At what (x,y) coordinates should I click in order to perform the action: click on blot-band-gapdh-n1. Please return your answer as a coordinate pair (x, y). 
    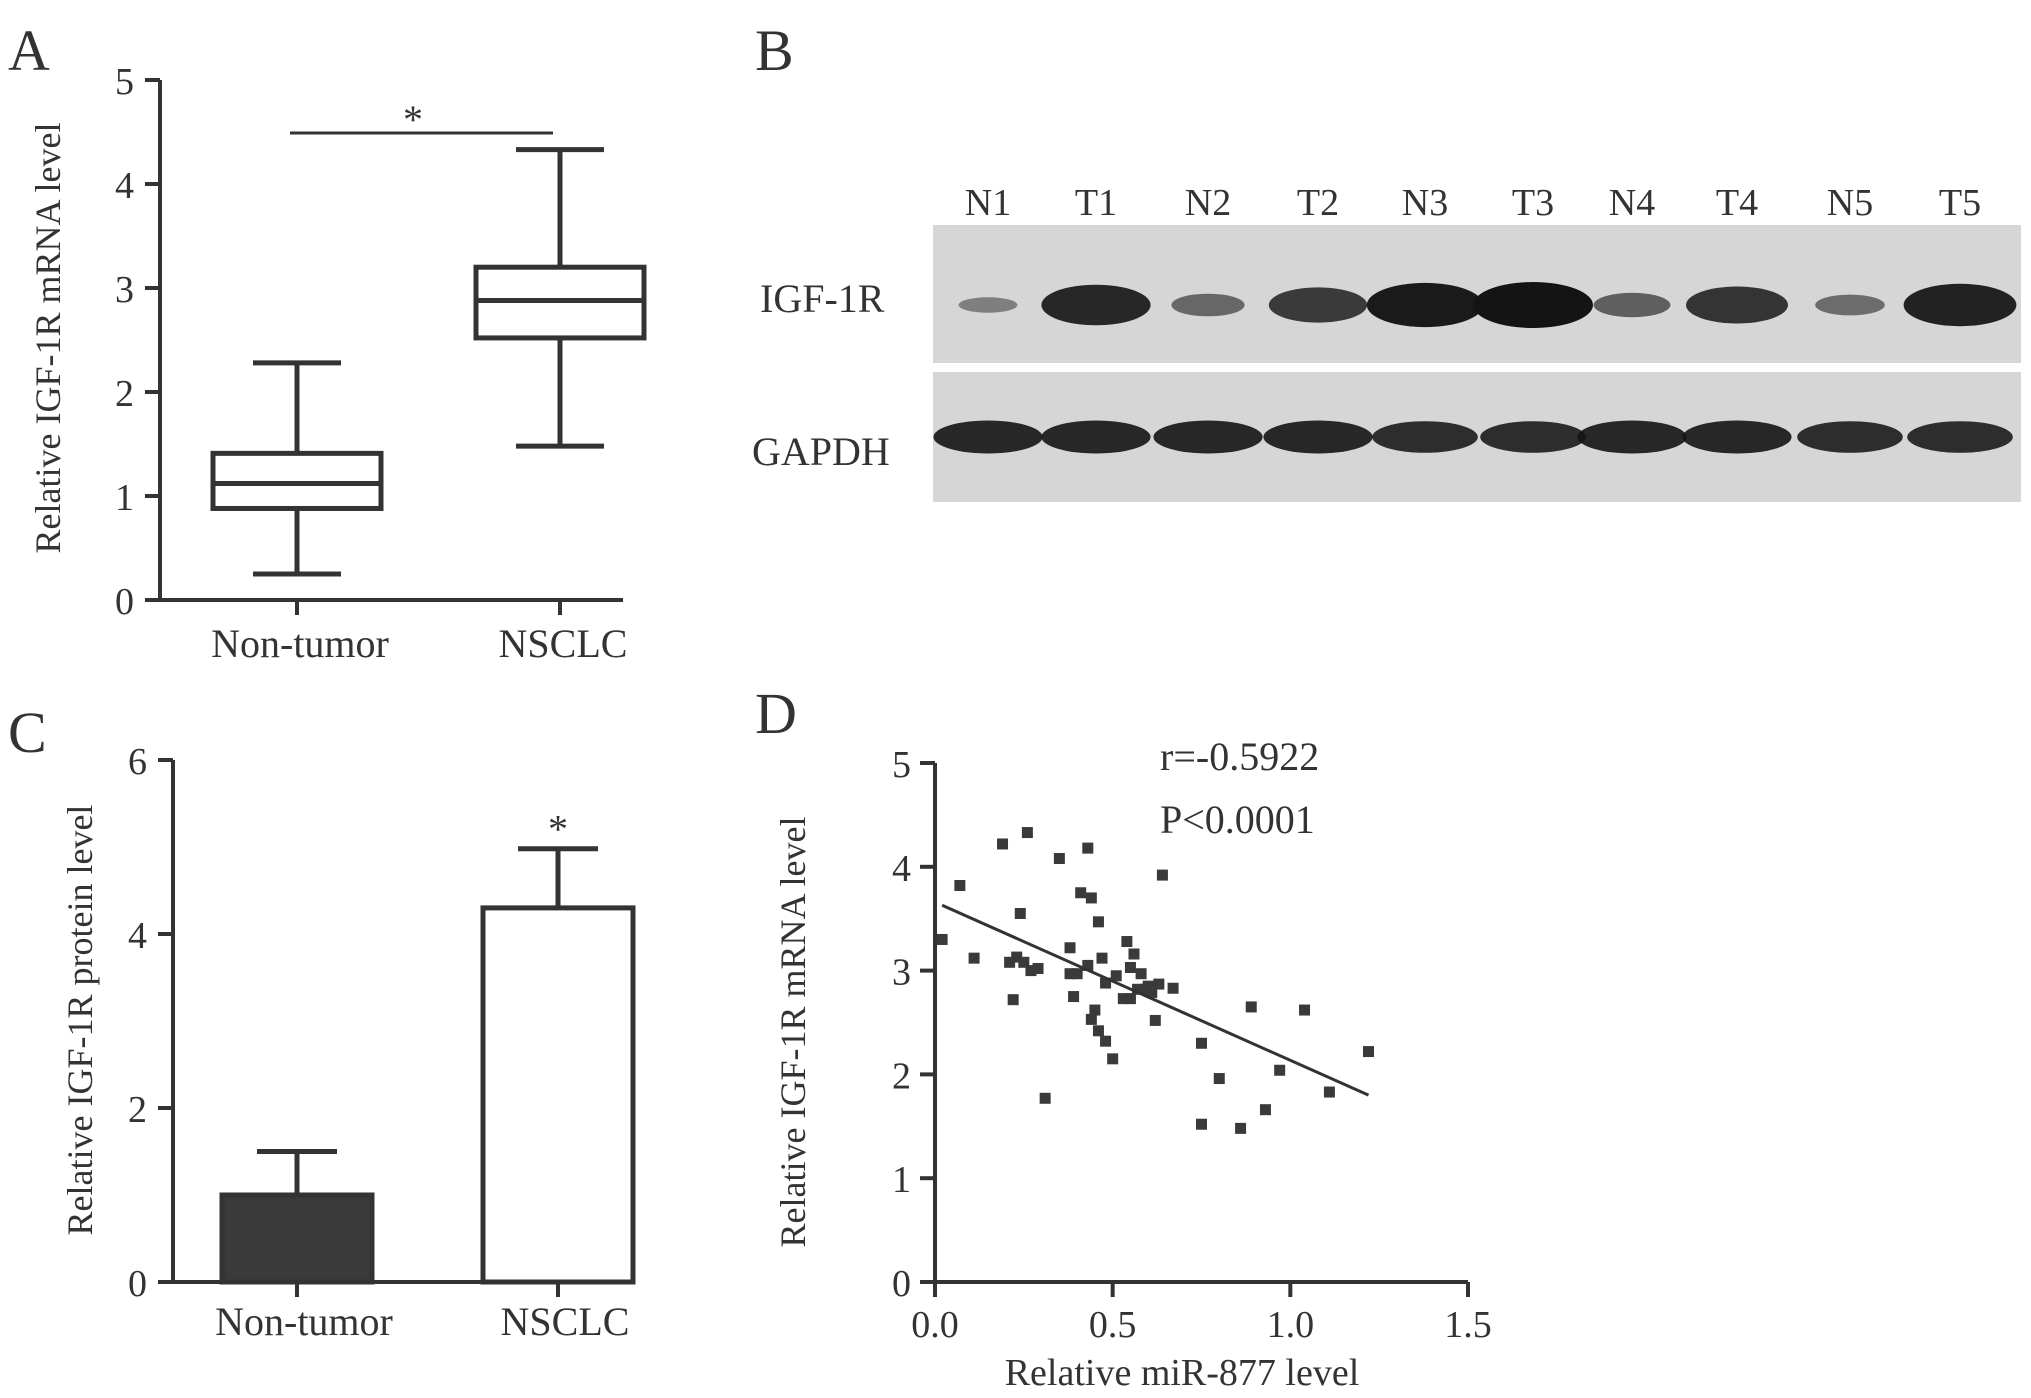
    Looking at the image, I should click on (988, 437).